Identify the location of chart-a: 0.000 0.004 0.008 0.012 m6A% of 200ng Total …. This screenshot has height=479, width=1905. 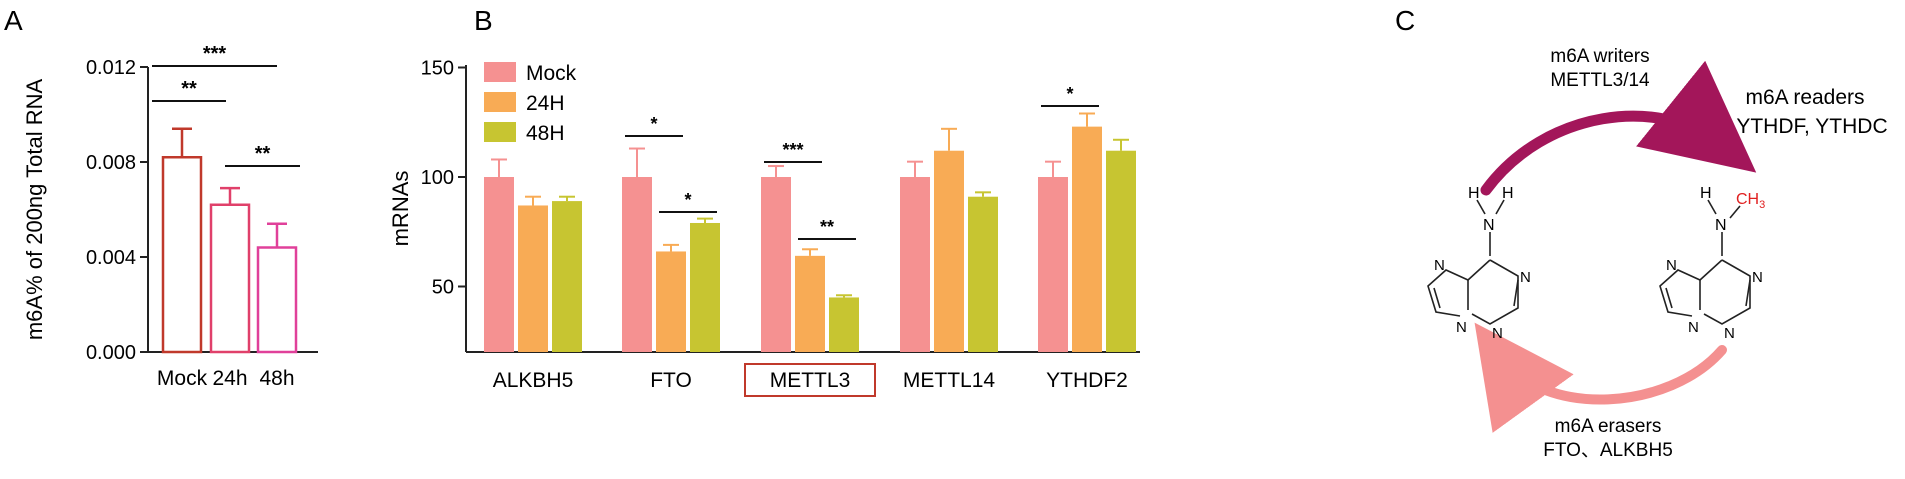
(170, 216).